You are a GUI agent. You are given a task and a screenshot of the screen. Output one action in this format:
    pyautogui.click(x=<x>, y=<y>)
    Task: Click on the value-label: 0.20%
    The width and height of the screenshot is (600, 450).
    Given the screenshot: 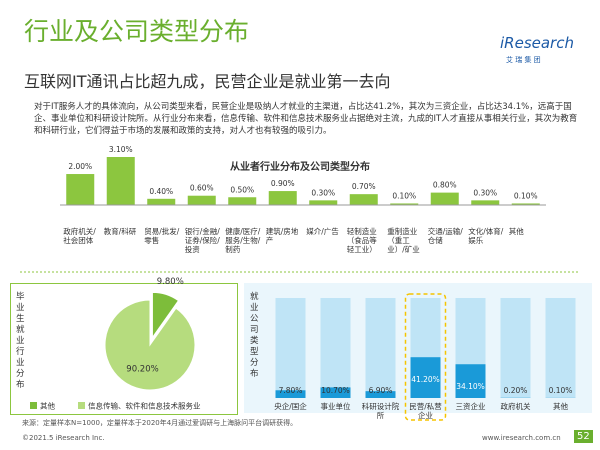 What is the action you would take?
    pyautogui.click(x=516, y=390)
    